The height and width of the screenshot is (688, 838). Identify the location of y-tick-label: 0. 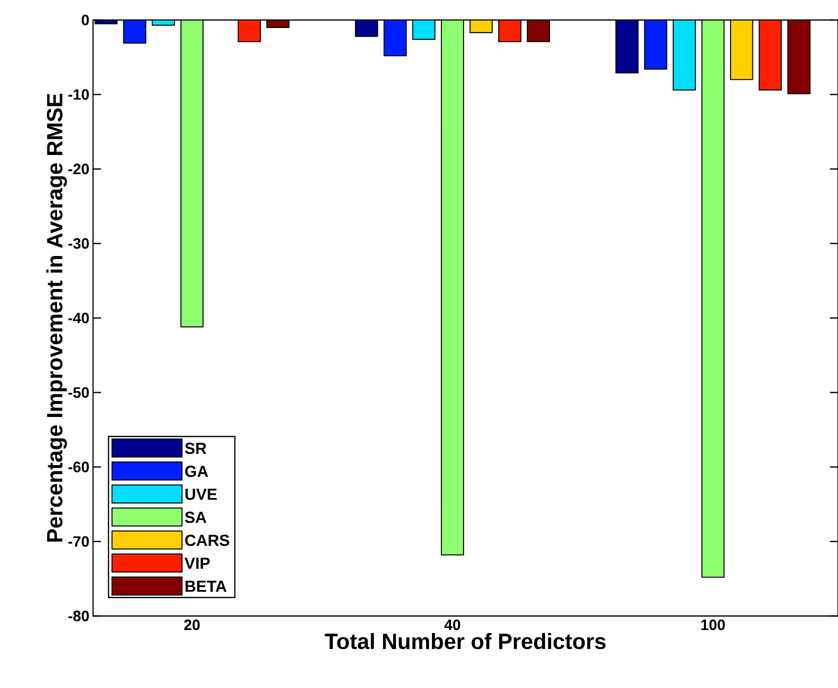
(85, 20).